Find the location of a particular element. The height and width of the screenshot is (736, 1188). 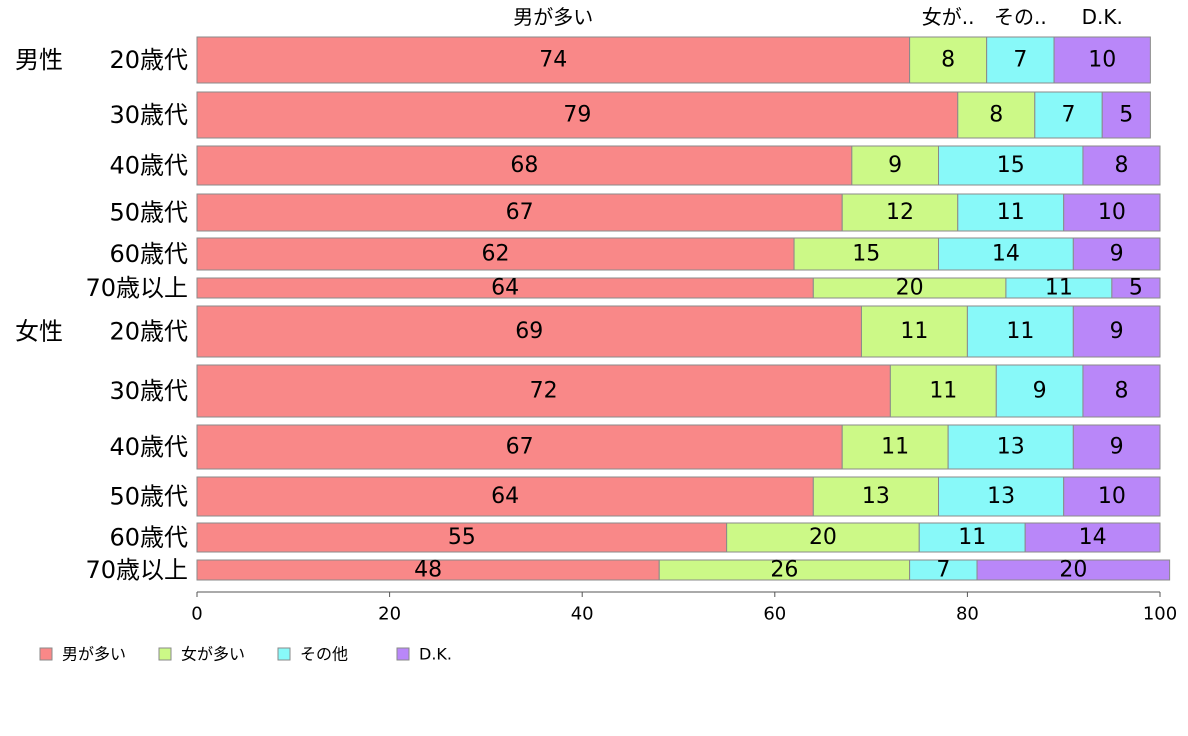

data-label-5-2: 15 is located at coordinates (866, 254).